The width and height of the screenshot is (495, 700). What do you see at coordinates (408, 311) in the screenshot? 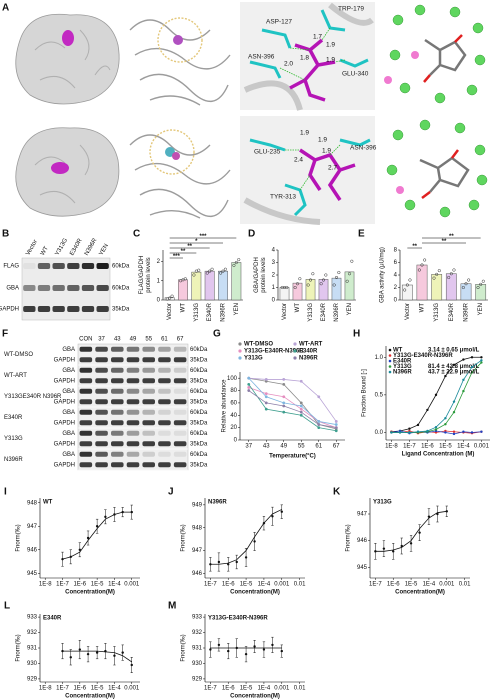
I see `x-tick-label: Vector` at bounding box center [408, 311].